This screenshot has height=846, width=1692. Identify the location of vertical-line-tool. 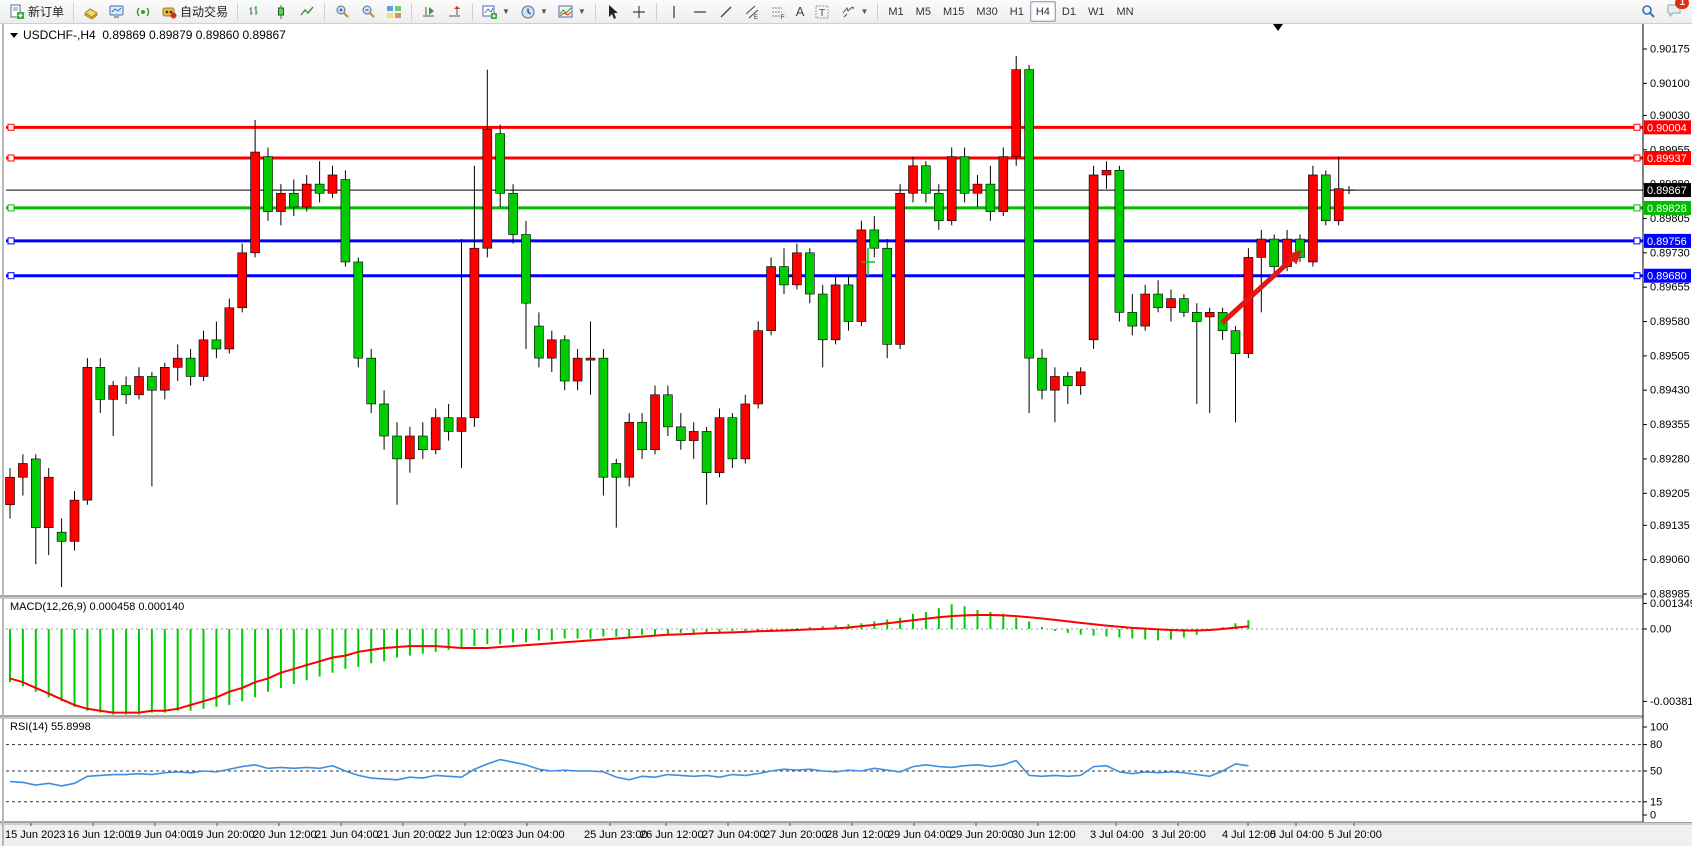
(674, 12).